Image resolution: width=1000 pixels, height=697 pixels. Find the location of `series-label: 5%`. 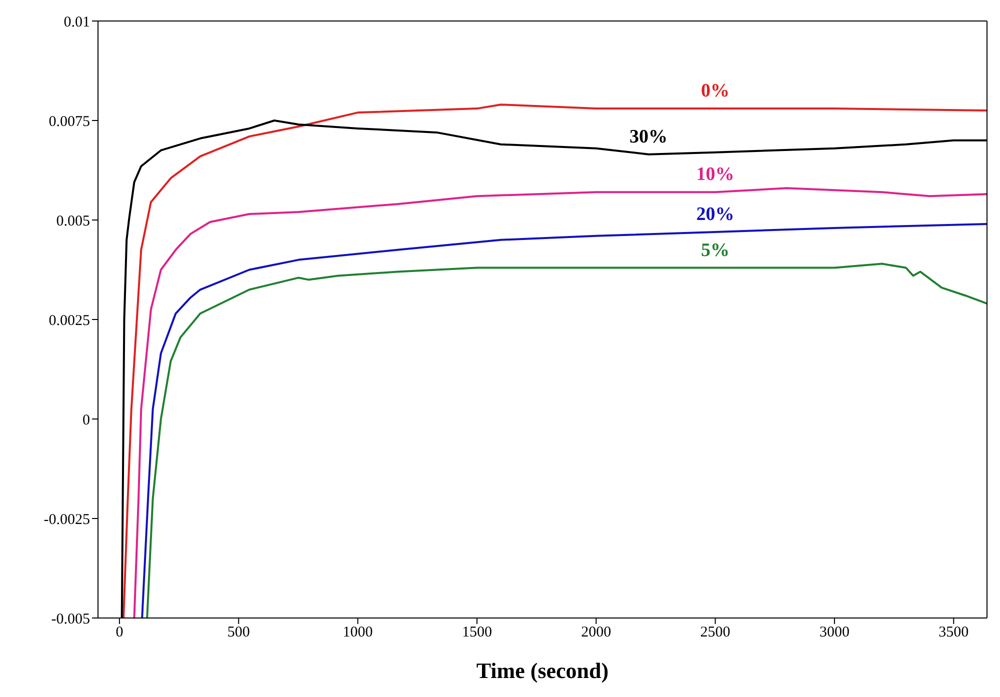

series-label: 5% is located at coordinates (715, 250).